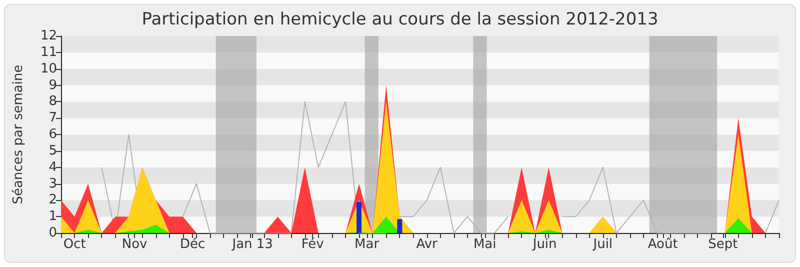 The width and height of the screenshot is (800, 267). I want to click on y-tick-label: 4, so click(52, 167).